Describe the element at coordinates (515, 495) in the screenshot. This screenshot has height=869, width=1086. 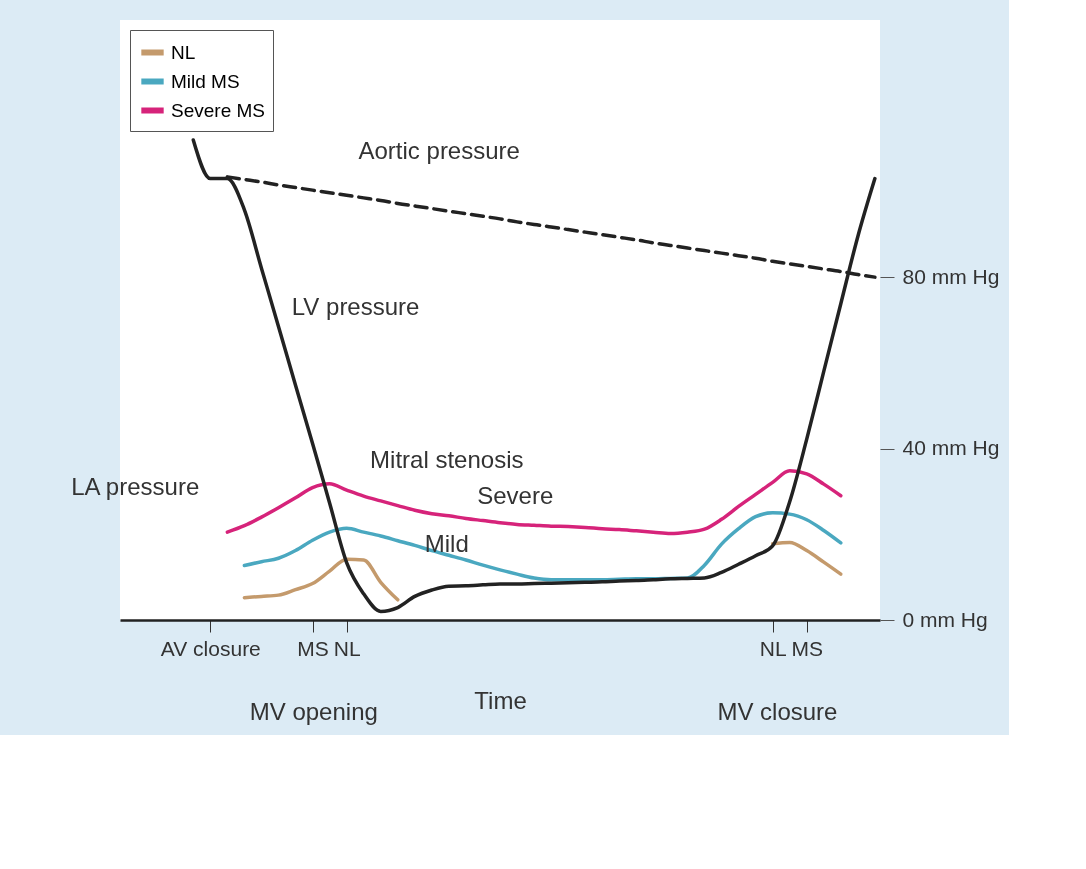
I see `annotation: Severe` at that location.